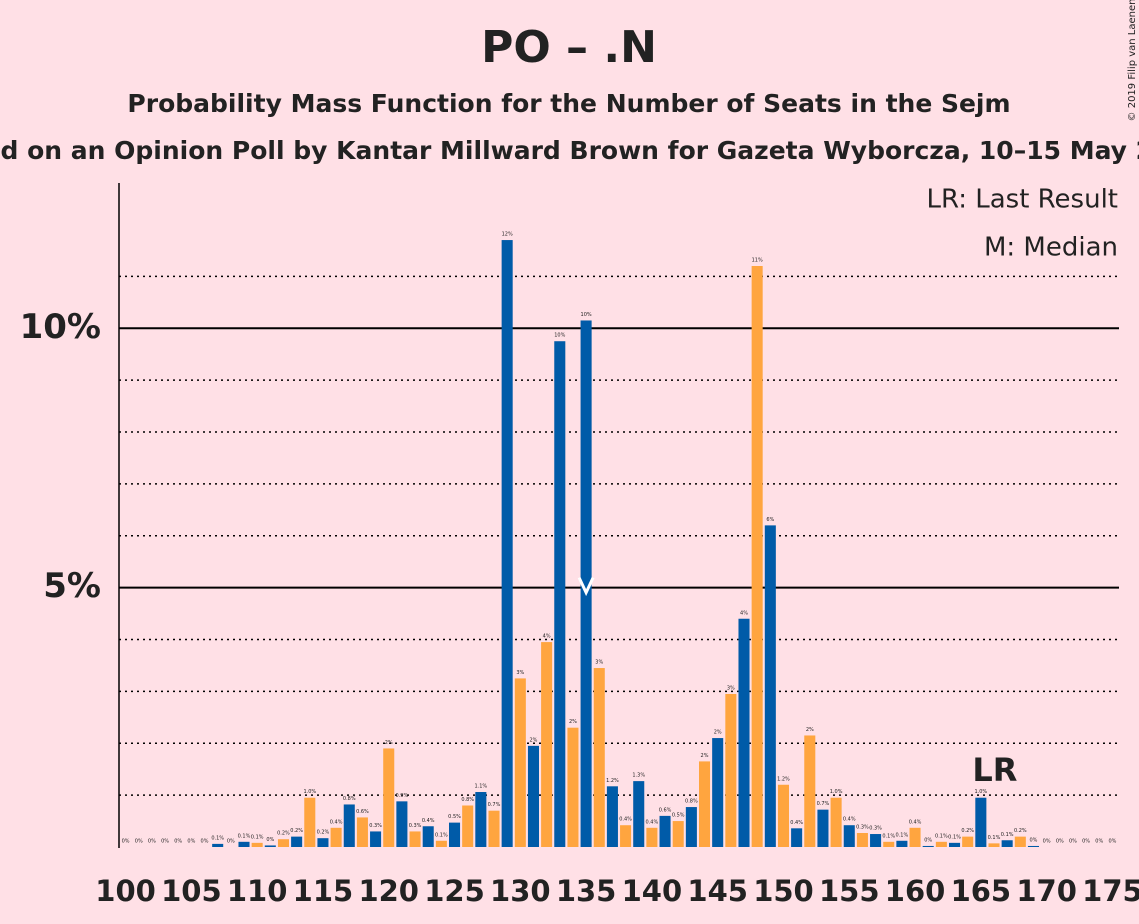 Image resolution: width=1139 pixels, height=924 pixels. I want to click on value-label: 12%, so click(507, 235).